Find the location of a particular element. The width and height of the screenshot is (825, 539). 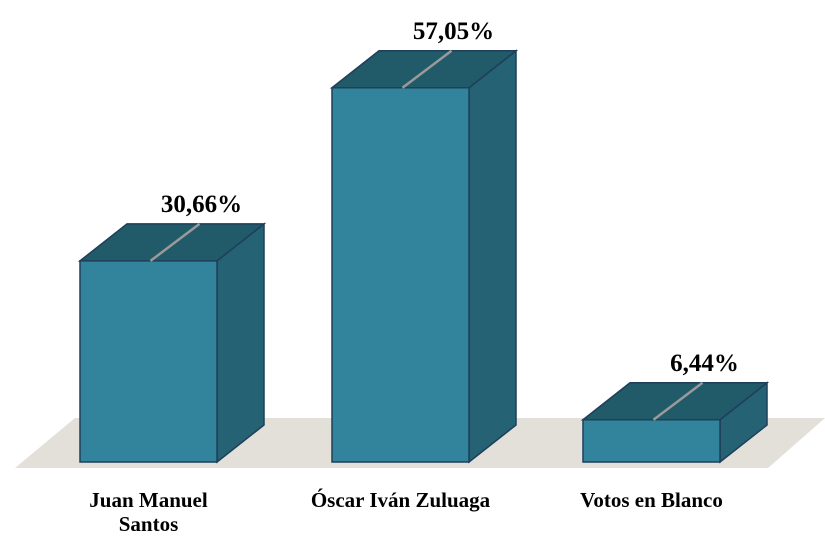

value-label: 6,44% is located at coordinates (704, 363).